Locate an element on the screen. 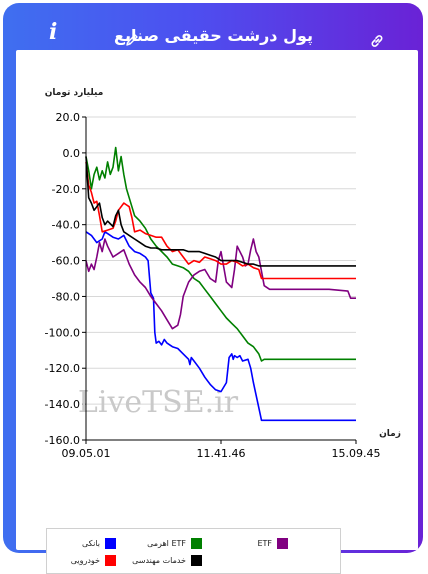  legend-item-etf-leveraged: اهرمی ETF is located at coordinates (174, 543).